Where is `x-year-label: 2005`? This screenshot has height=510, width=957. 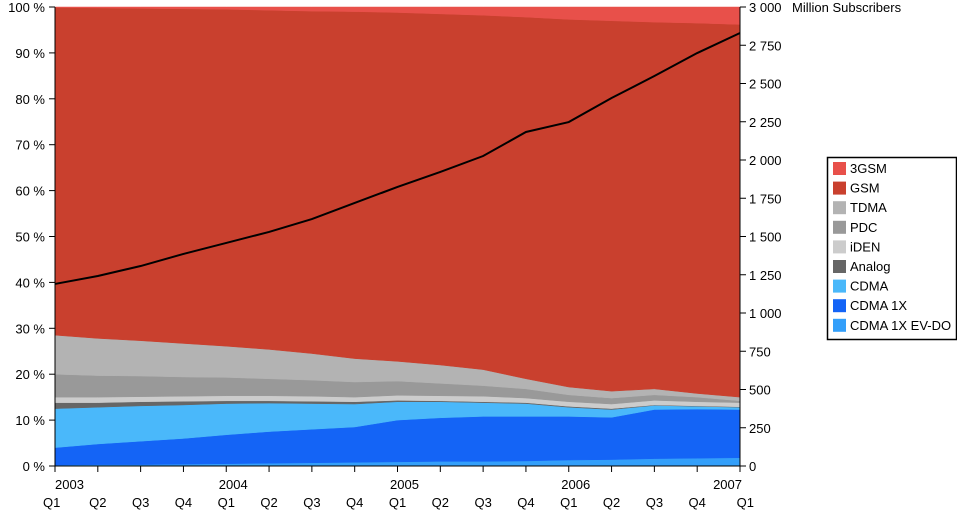
x-year-label: 2005 is located at coordinates (404, 484).